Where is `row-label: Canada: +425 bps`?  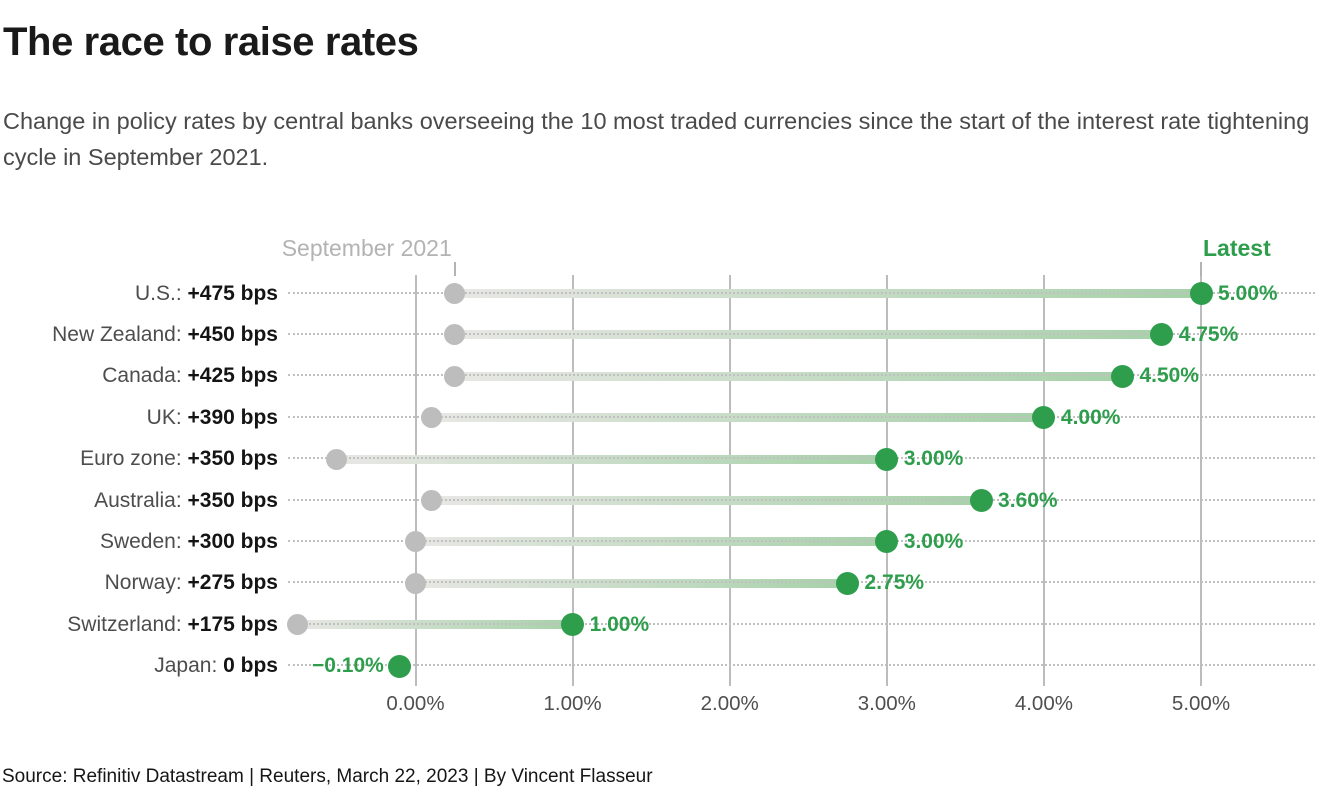
row-label: Canada: +425 bps is located at coordinates (139, 376).